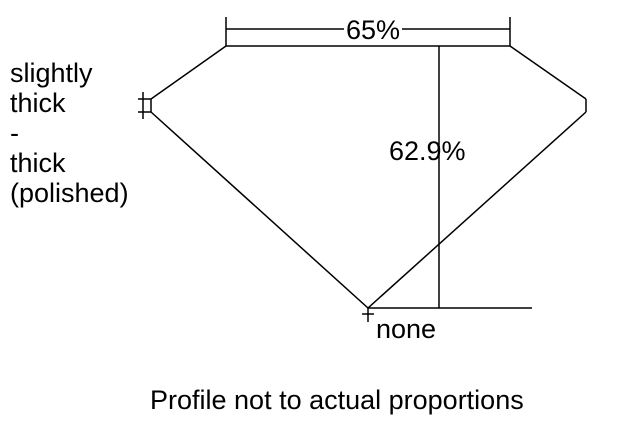  I want to click on girdle-label-line: slightly, so click(51, 73).